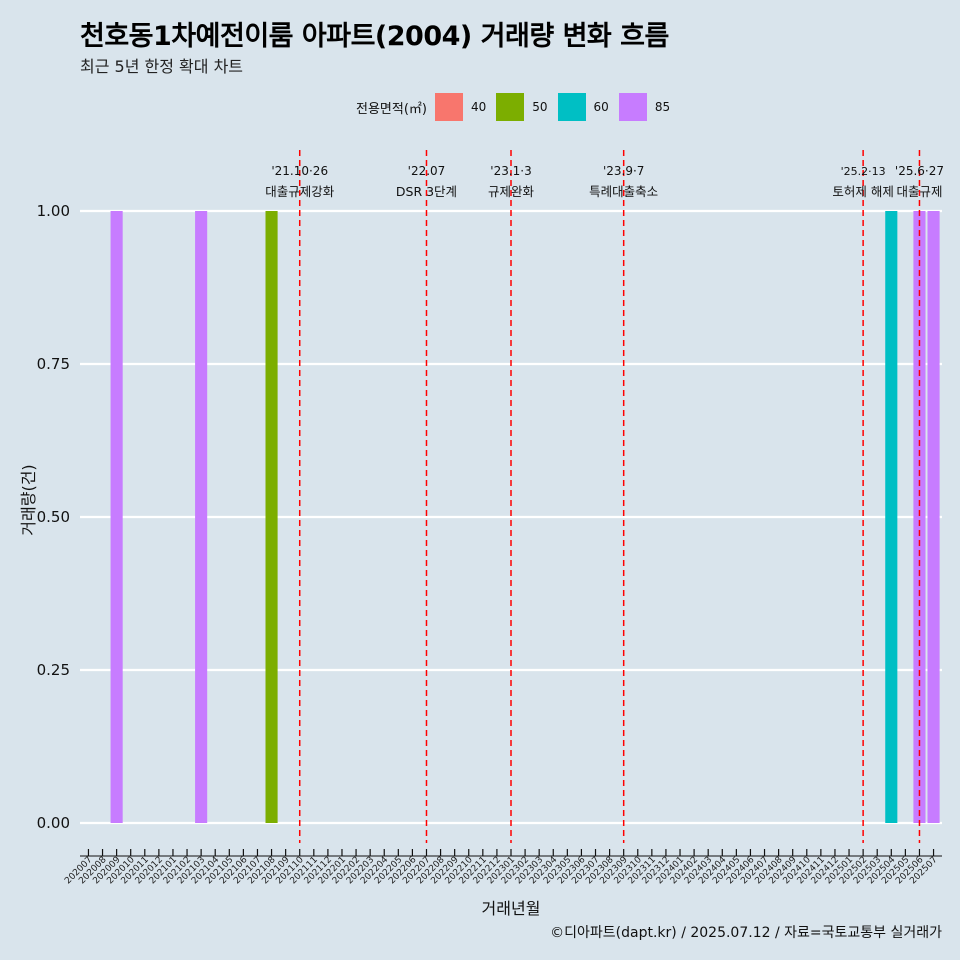  I want to click on legend-item-40: 40, so click(460, 107).